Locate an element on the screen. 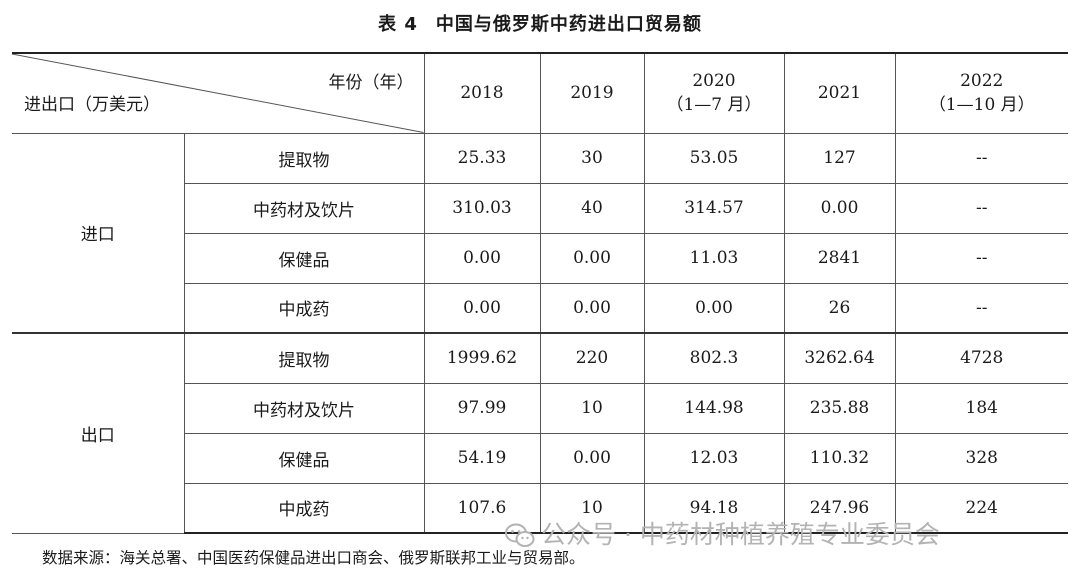 The width and height of the screenshot is (1080, 578). watermark: 公众号 · 中药材种植养殖专业委员会 is located at coordinates (722, 533).